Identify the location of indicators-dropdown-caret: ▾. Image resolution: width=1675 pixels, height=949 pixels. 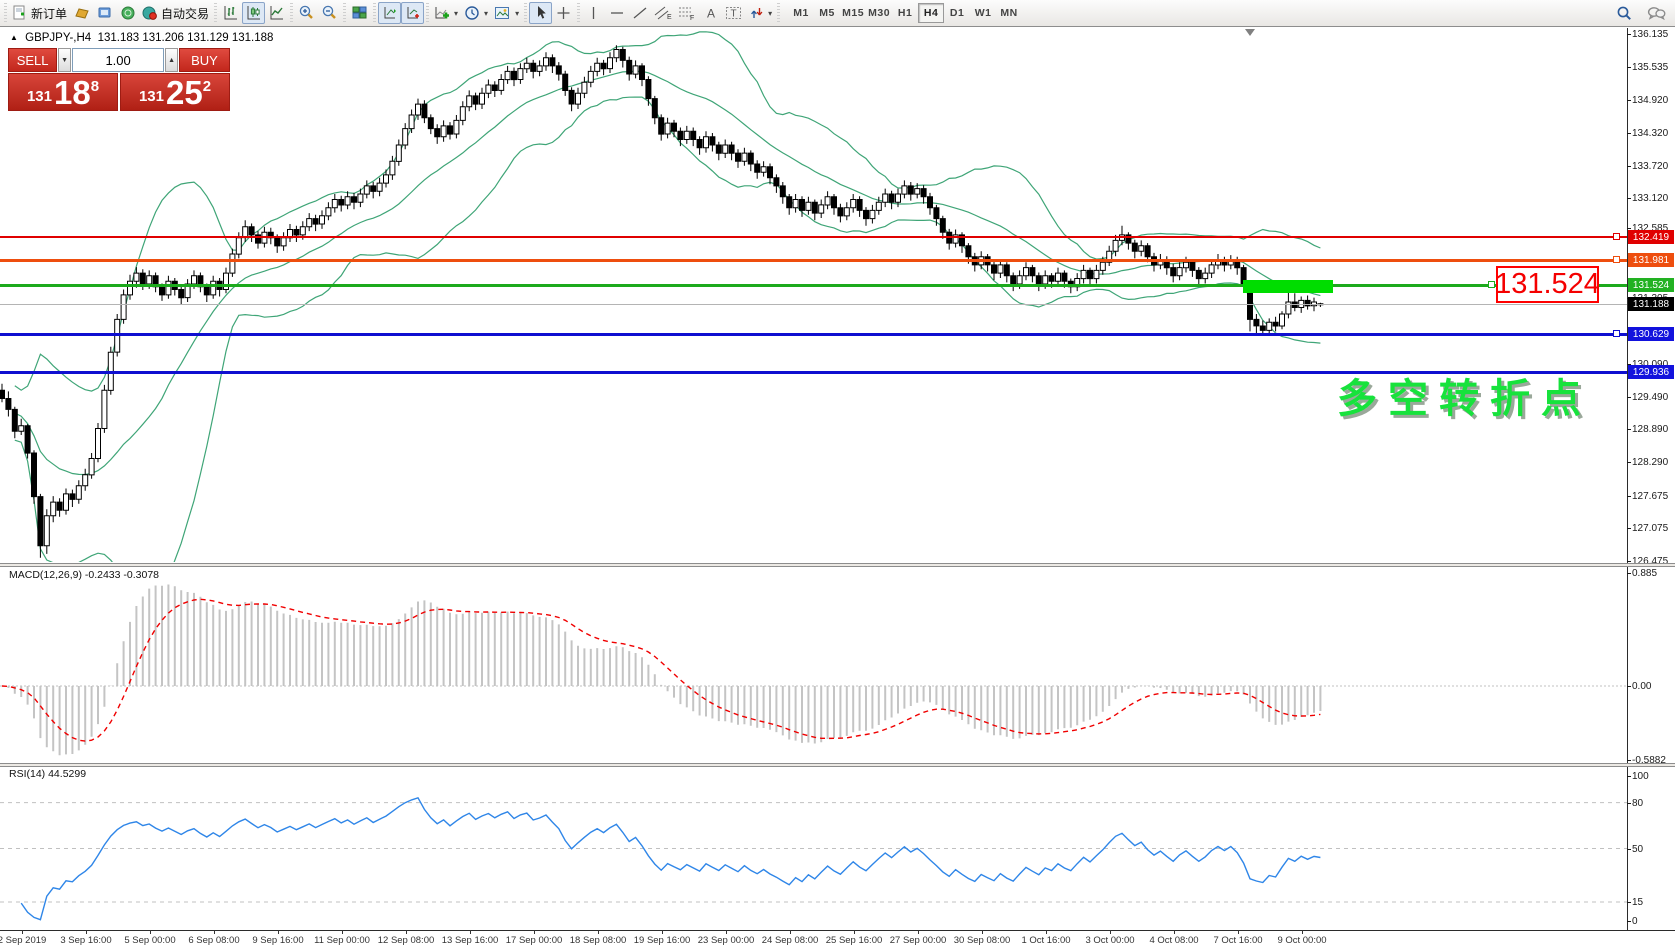
(456, 13).